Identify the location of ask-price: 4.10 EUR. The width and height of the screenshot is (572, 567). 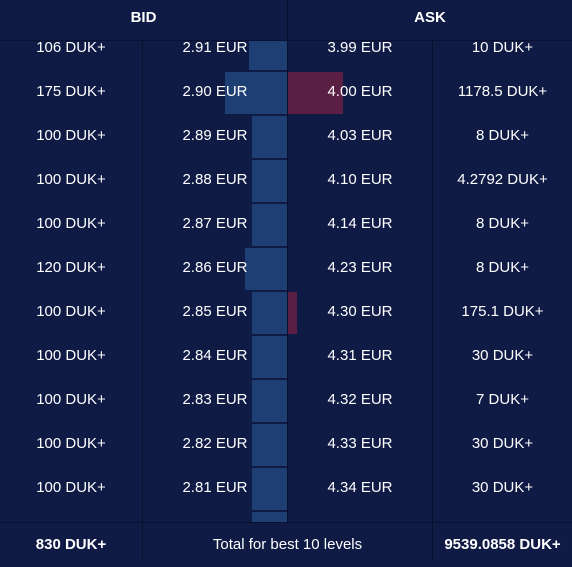
(360, 179).